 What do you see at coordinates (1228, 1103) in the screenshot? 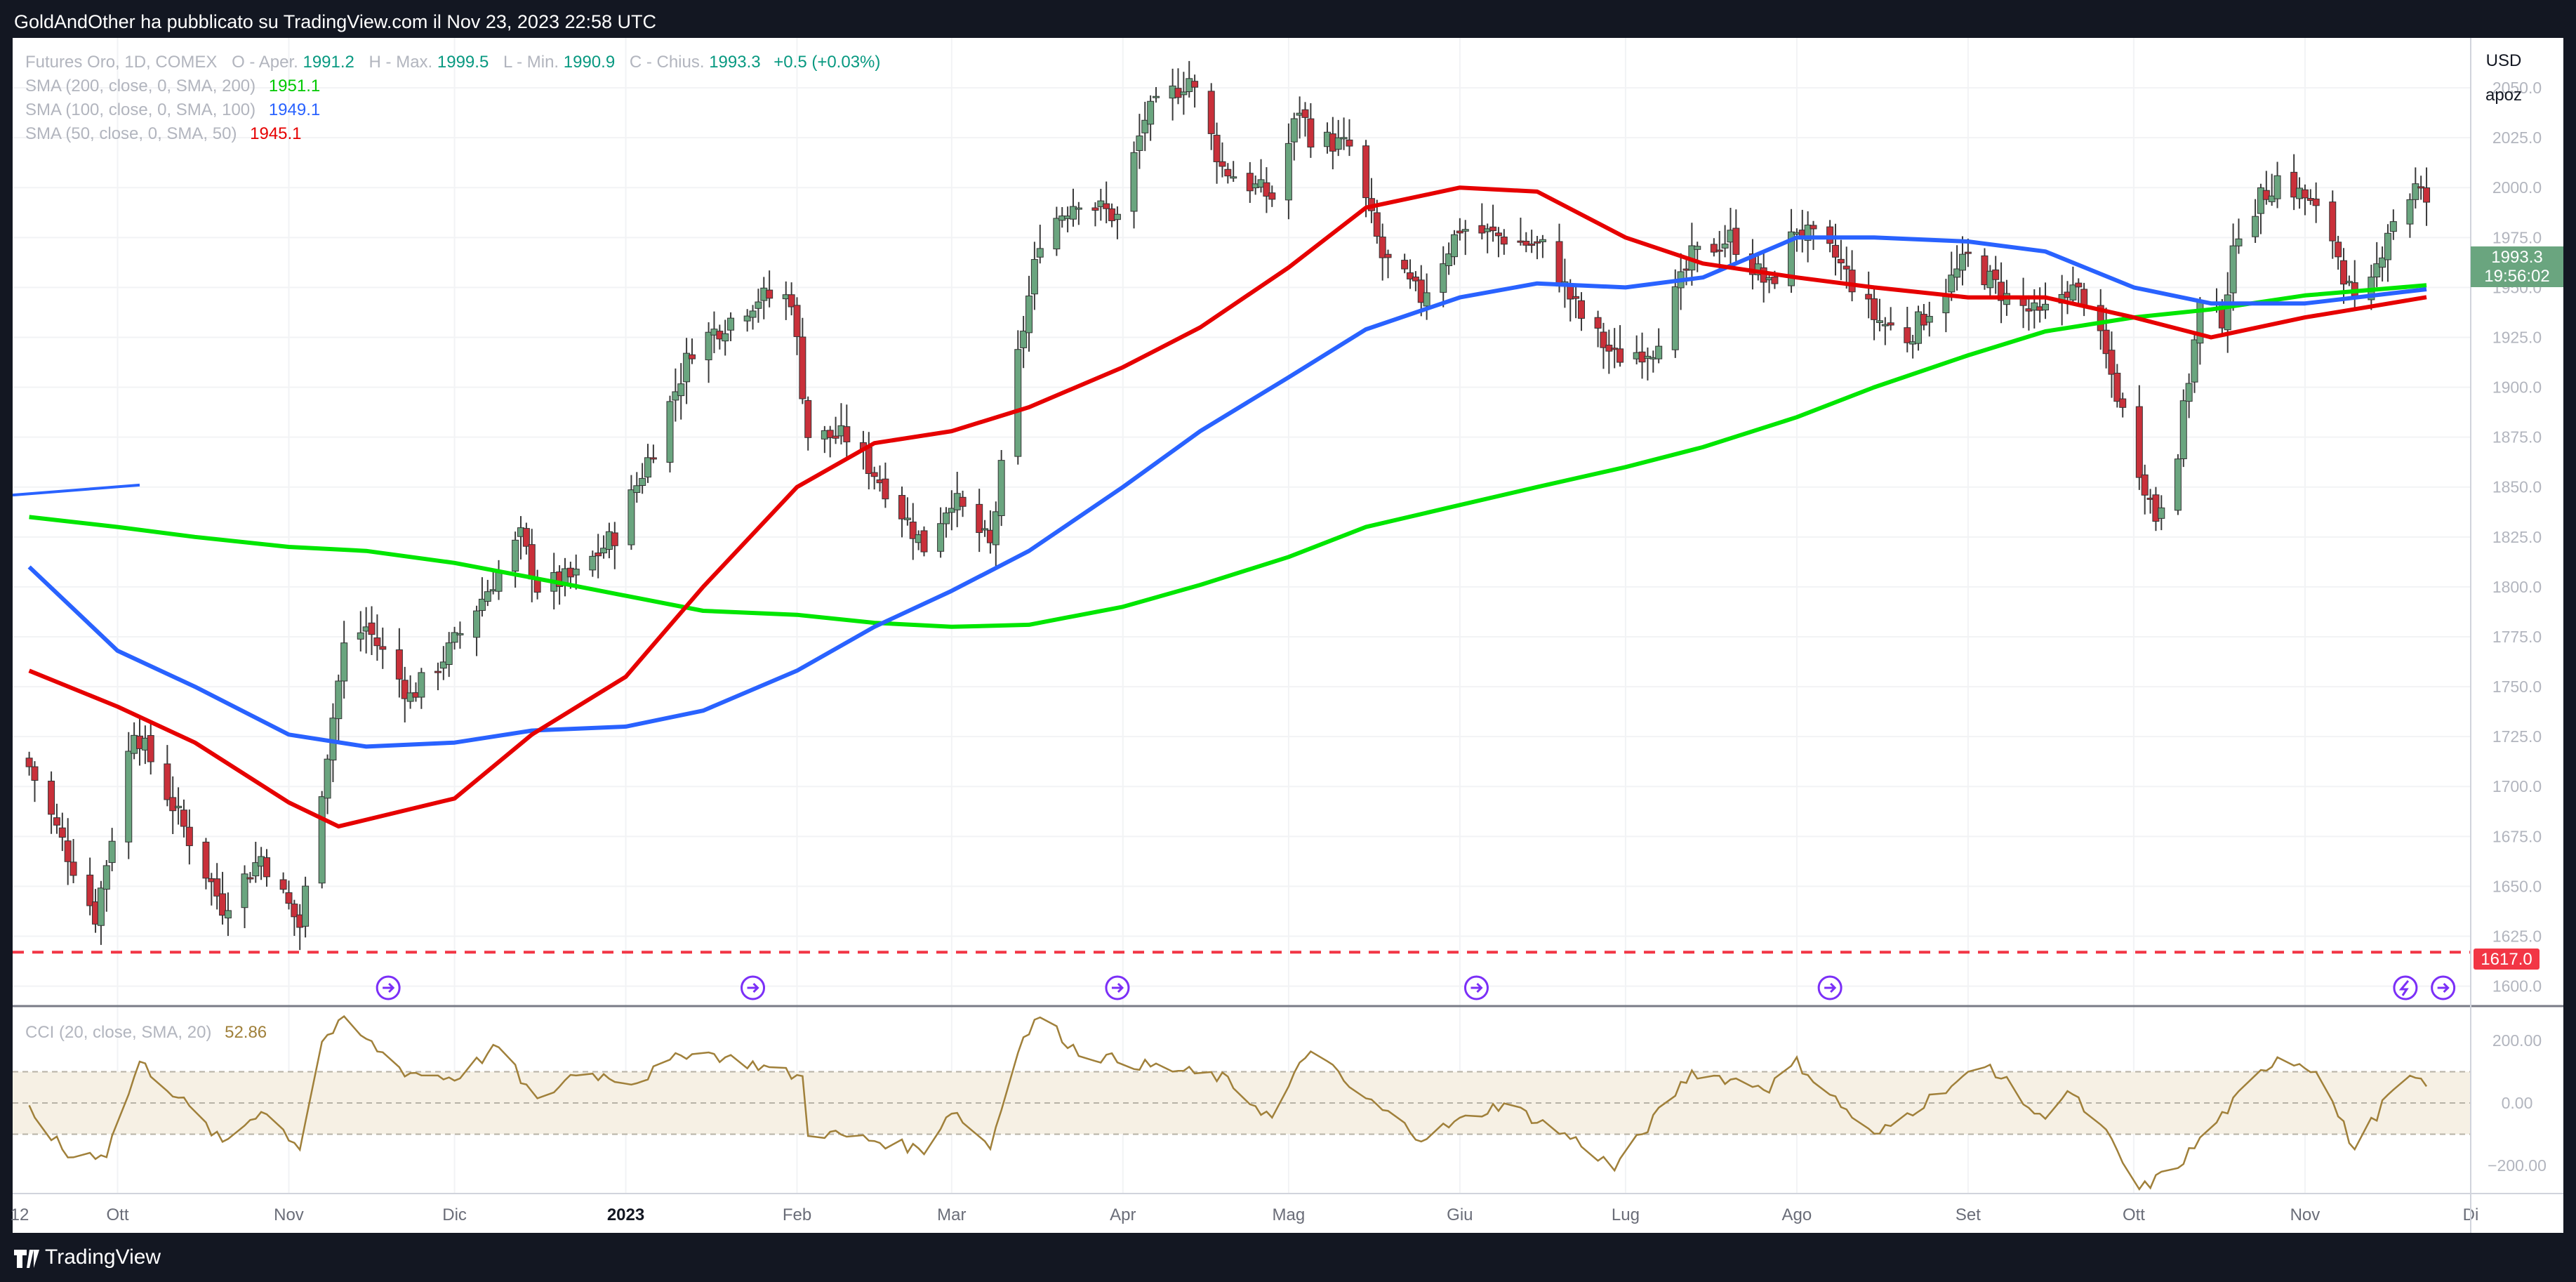
I see `cci-line` at bounding box center [1228, 1103].